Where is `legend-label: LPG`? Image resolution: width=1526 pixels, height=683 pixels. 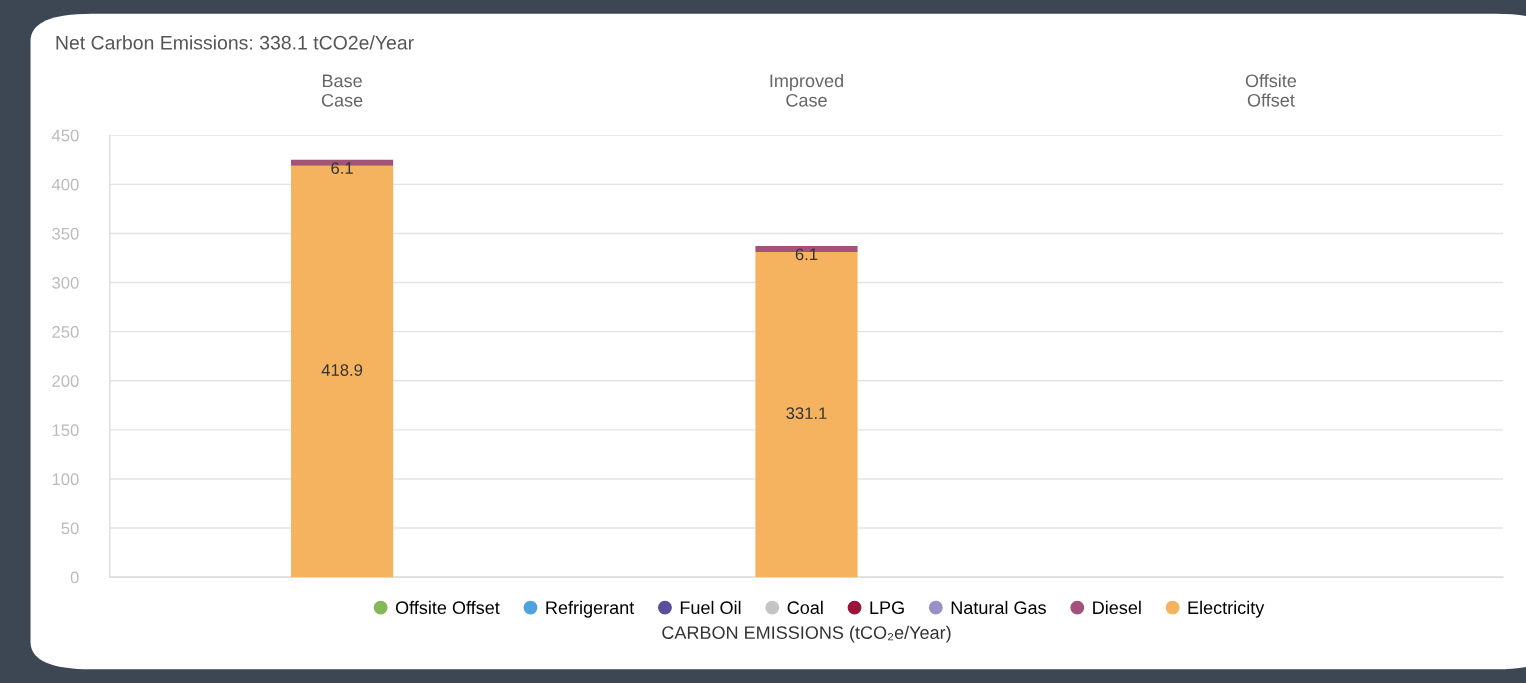
legend-label: LPG is located at coordinates (887, 608).